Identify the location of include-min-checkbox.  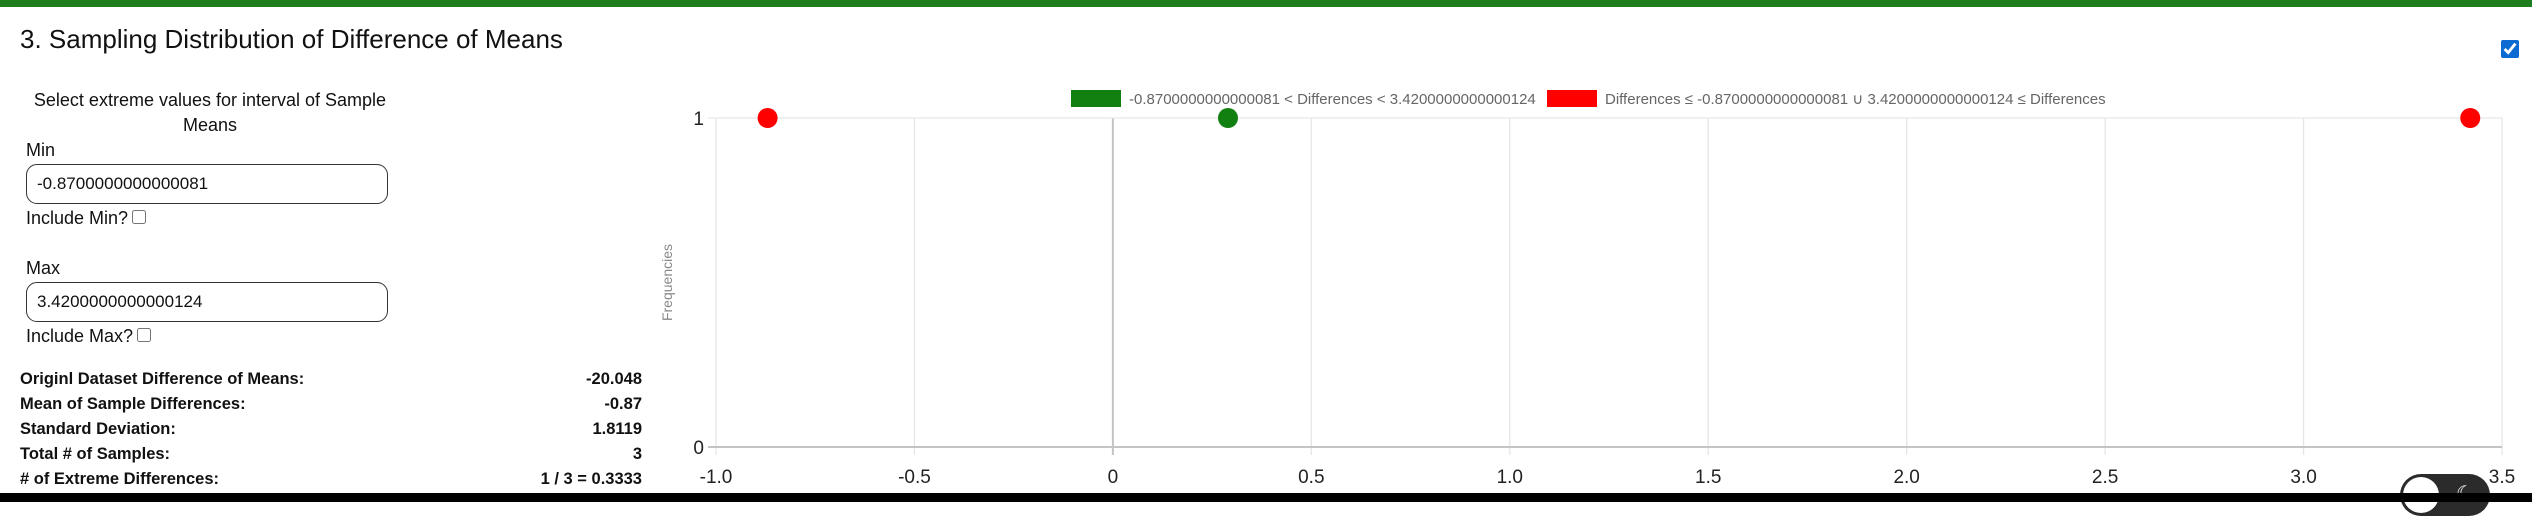
(139, 217).